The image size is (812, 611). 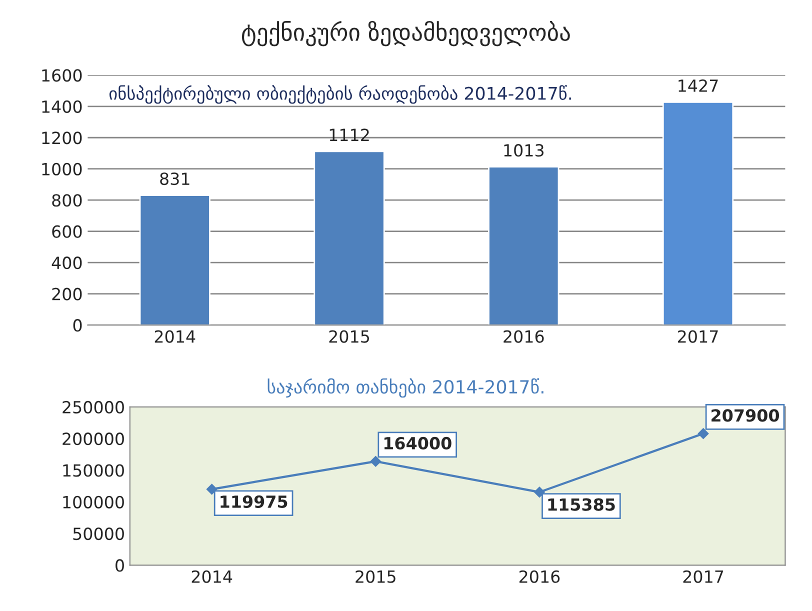 What do you see at coordinates (67, 200) in the screenshot?
I see `y-tick-label: 800` at bounding box center [67, 200].